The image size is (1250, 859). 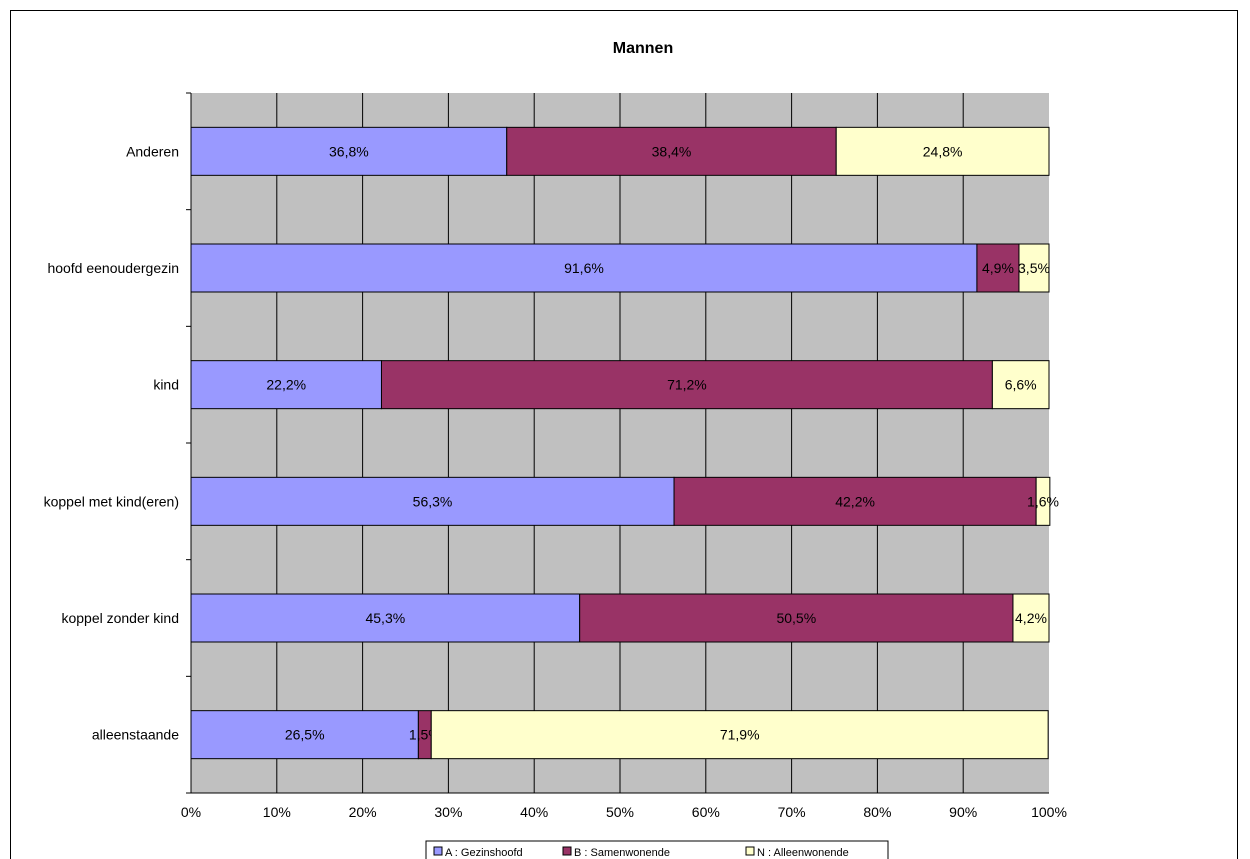 I want to click on data-label: 42,2%, so click(x=855, y=501).